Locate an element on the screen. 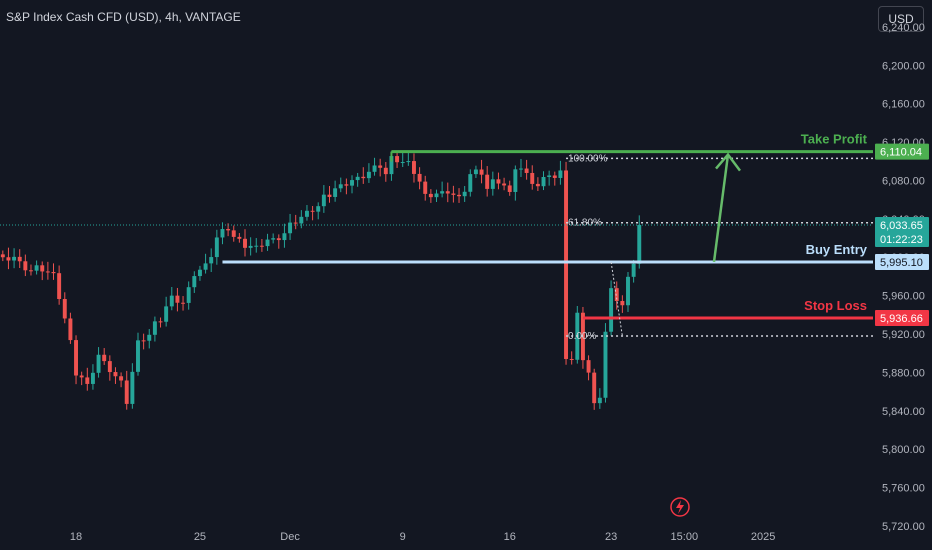 The width and height of the screenshot is (932, 550). price-tag-label: 5,936.66 is located at coordinates (901, 319).